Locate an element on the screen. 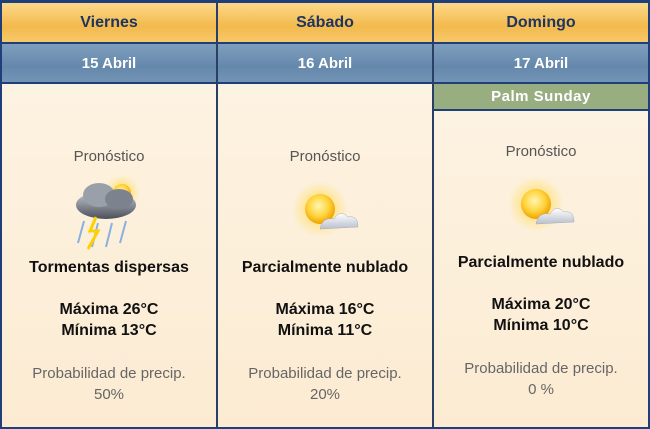  precip-value: 50% is located at coordinates (109, 394).